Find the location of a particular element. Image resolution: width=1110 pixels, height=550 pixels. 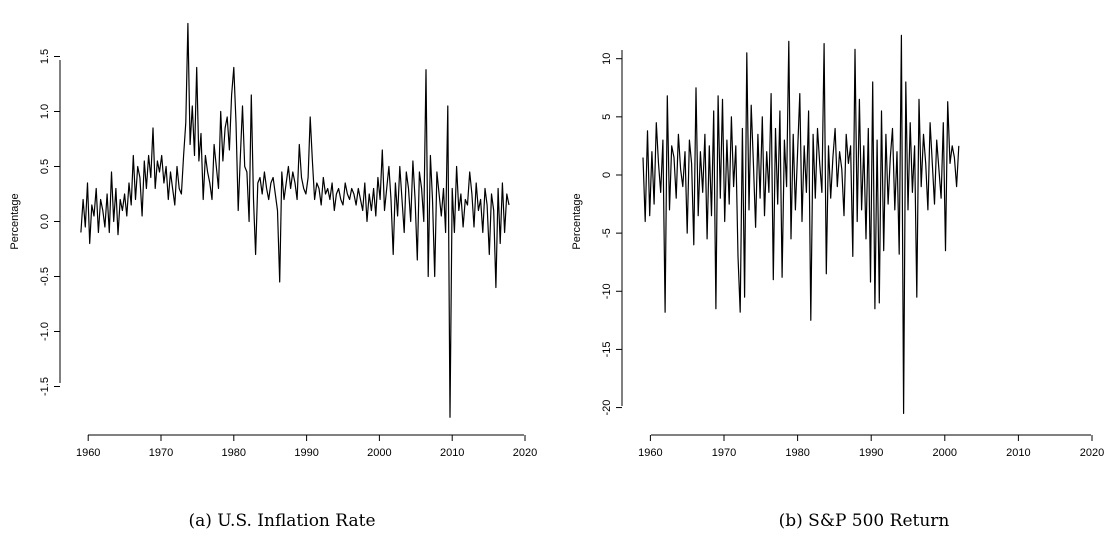

sp500-y-tick-label: -5 is located at coordinates (607, 233).